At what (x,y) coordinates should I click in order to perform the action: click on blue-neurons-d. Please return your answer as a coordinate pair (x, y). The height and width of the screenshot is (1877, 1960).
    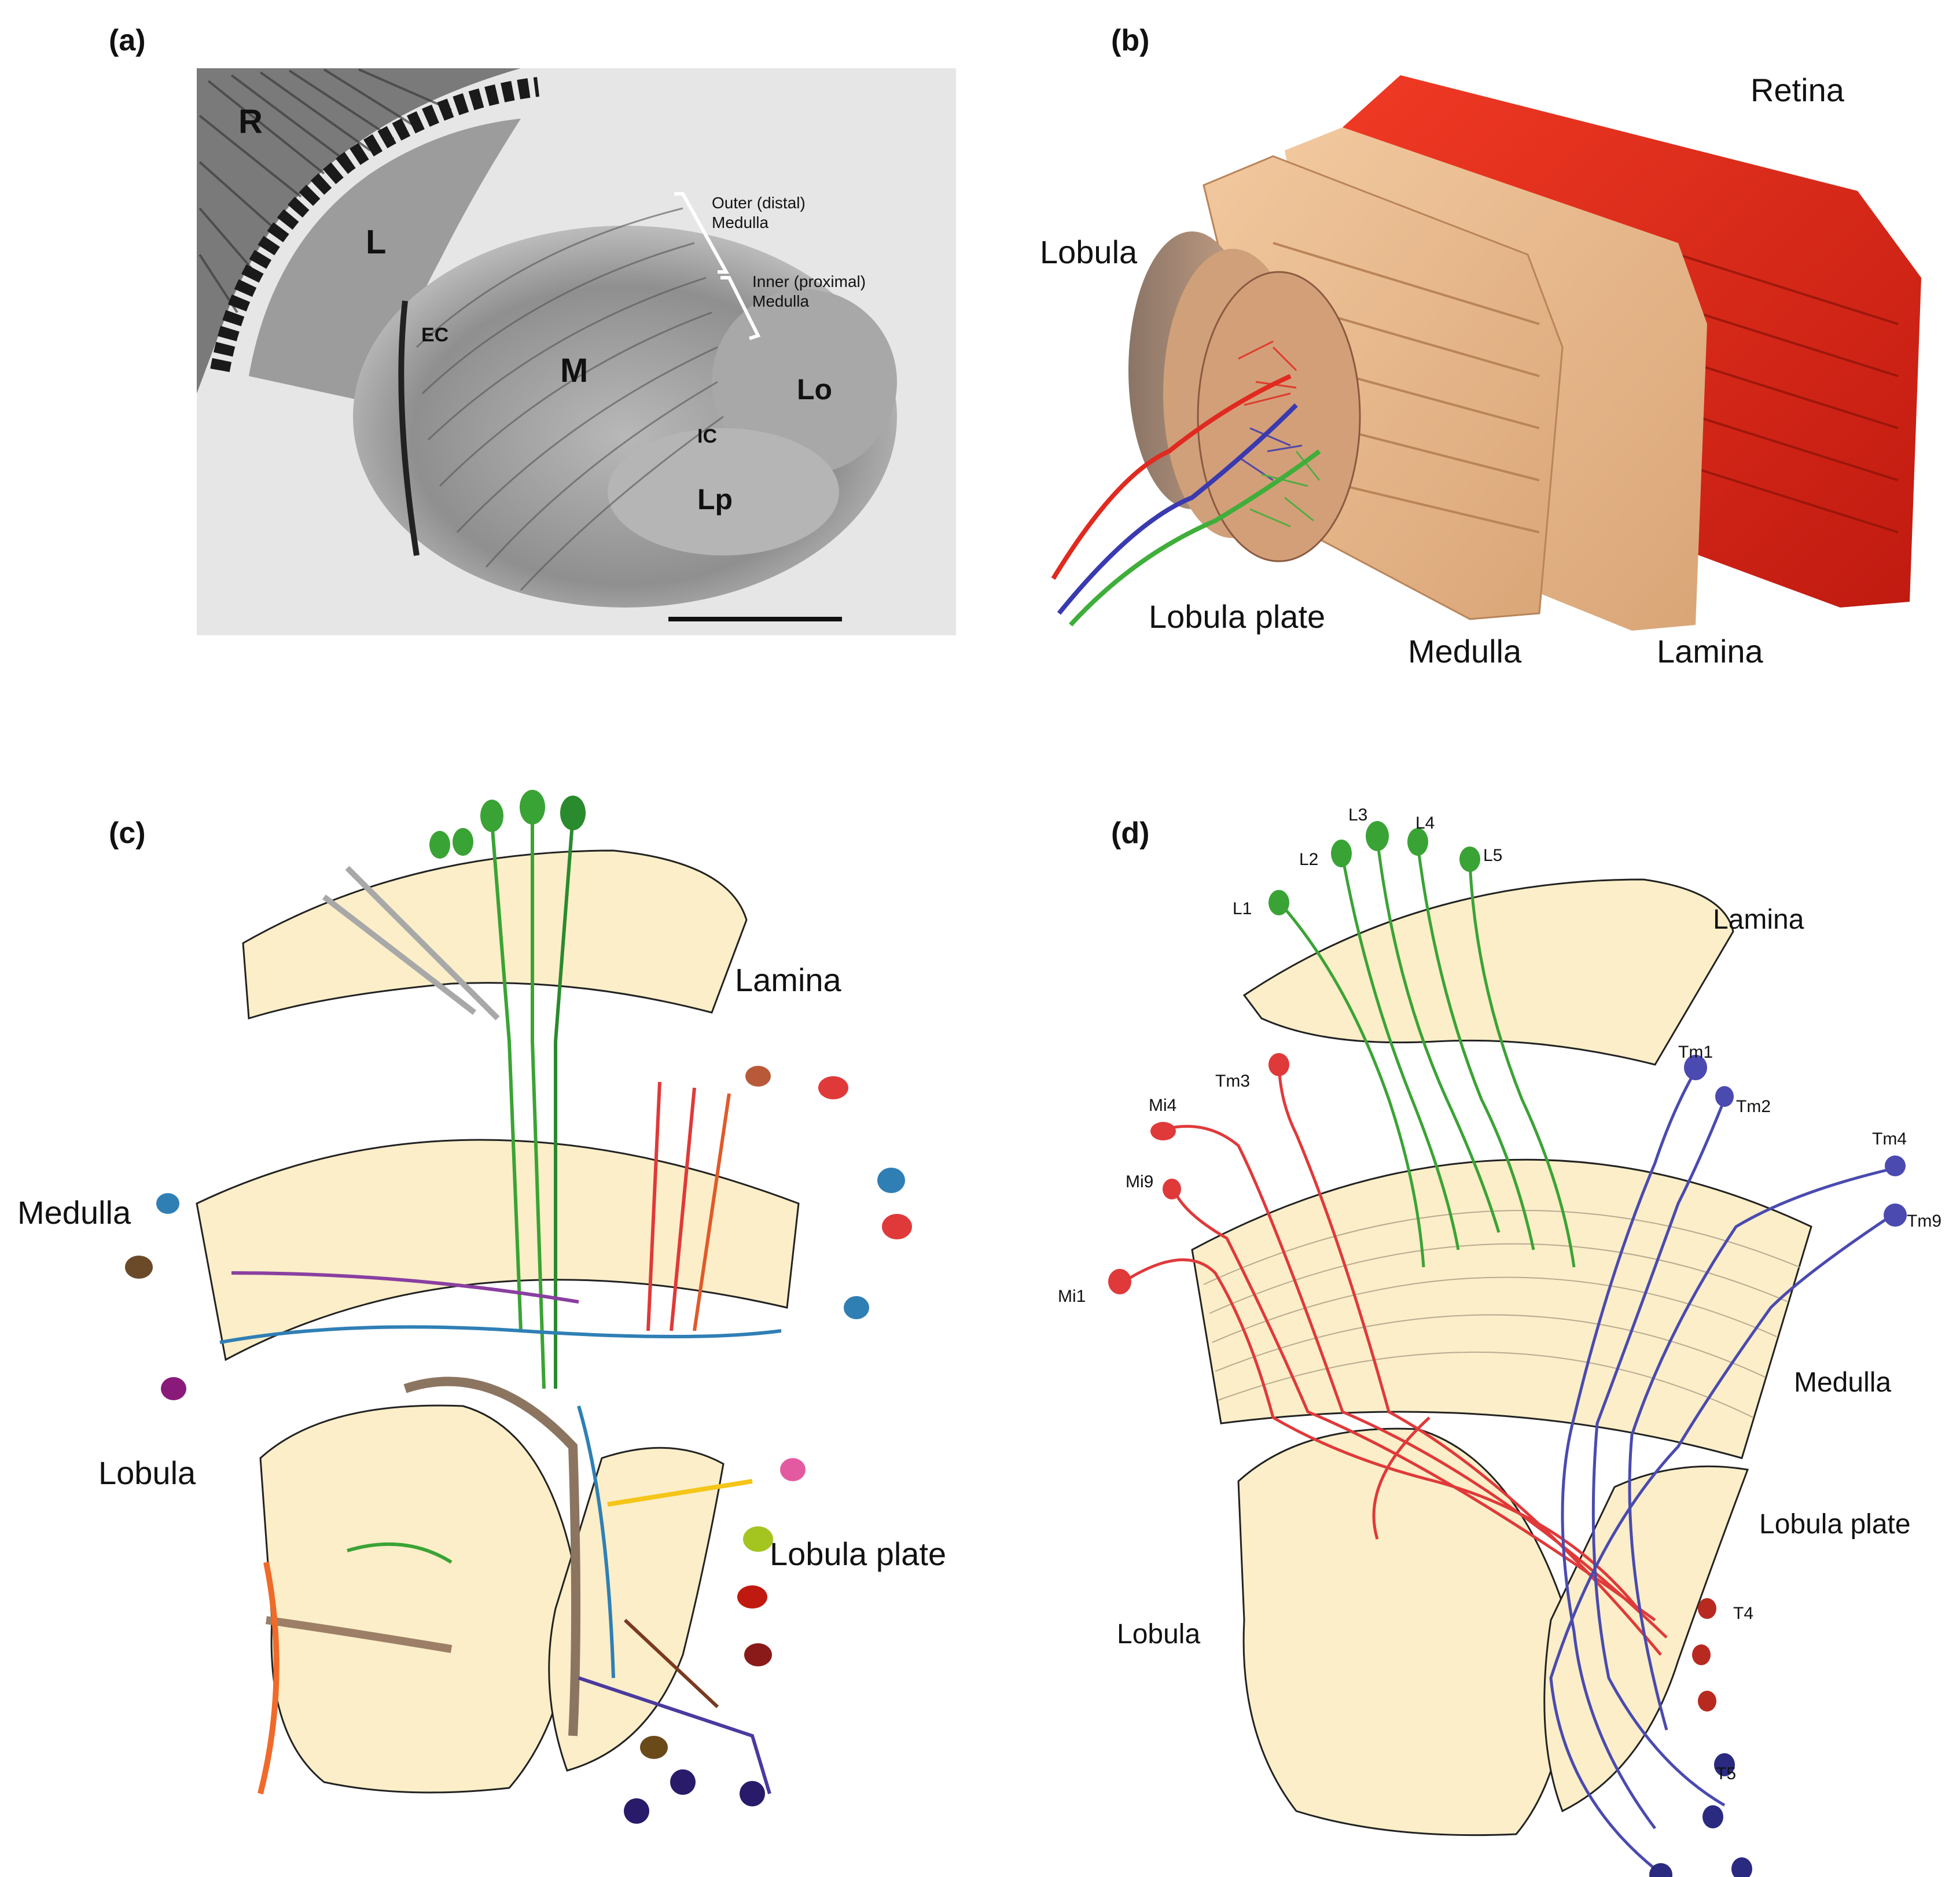
    Looking at the image, I should click on (1721, 1469).